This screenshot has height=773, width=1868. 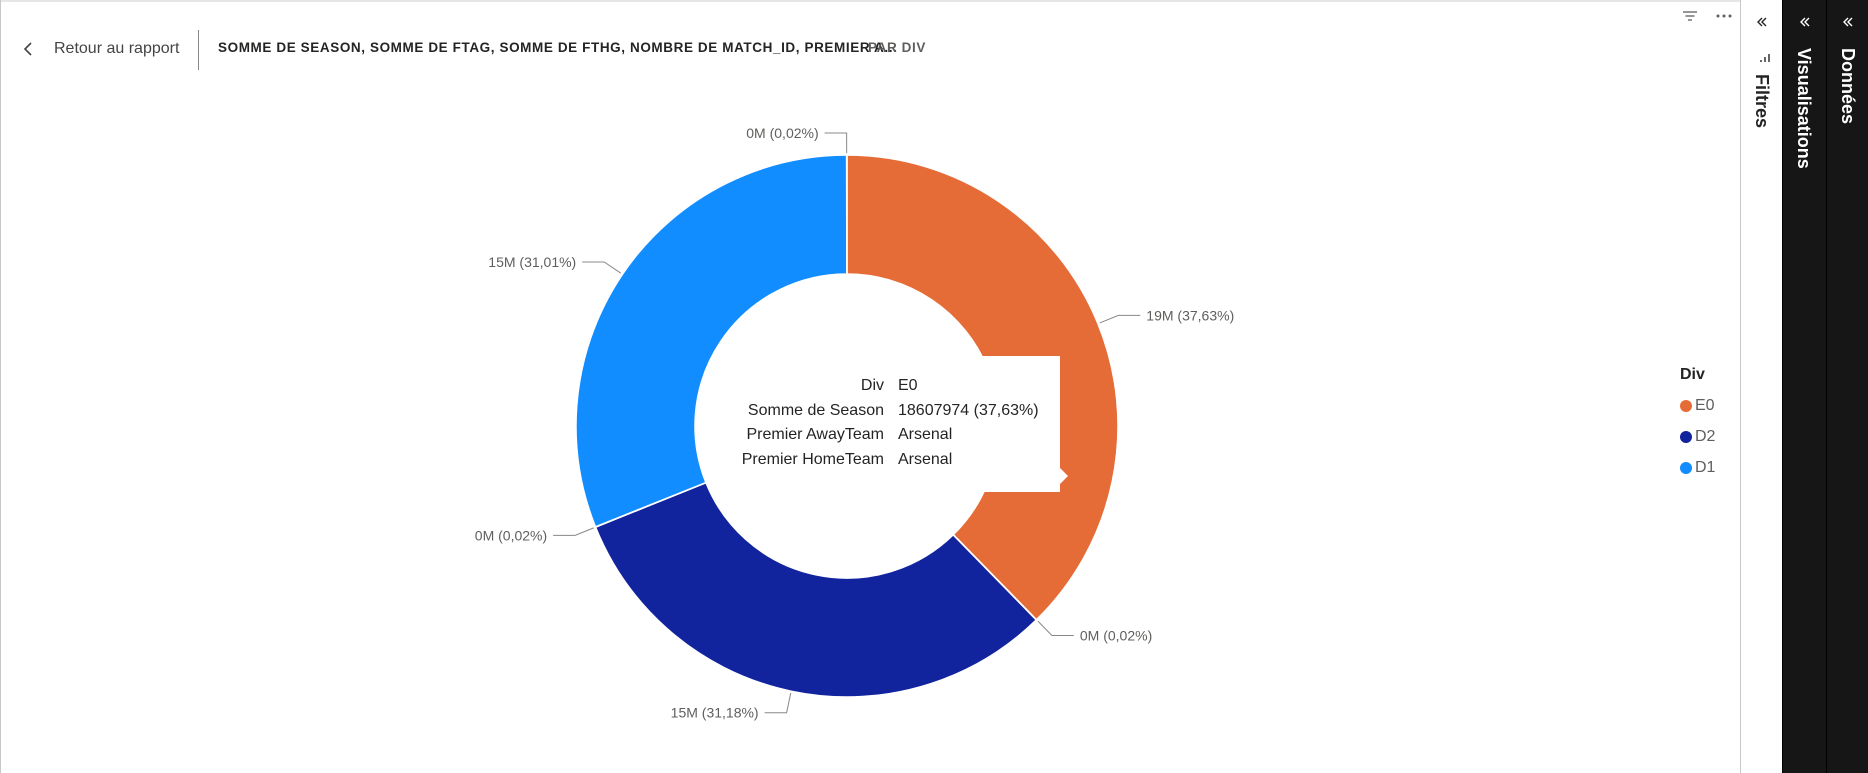 What do you see at coordinates (711, 341) in the screenshot?
I see `slice-d1` at bounding box center [711, 341].